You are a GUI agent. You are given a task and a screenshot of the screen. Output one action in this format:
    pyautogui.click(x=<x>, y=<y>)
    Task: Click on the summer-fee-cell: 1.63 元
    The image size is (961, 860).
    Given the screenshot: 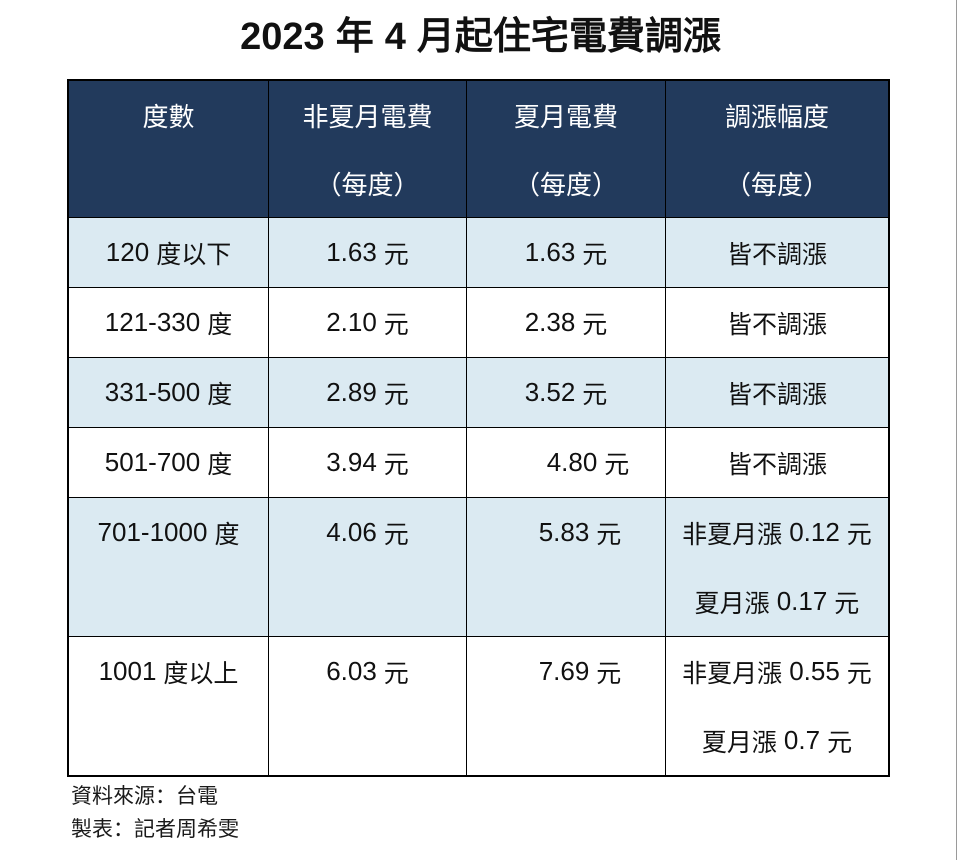 What is the action you would take?
    pyautogui.click(x=566, y=253)
    